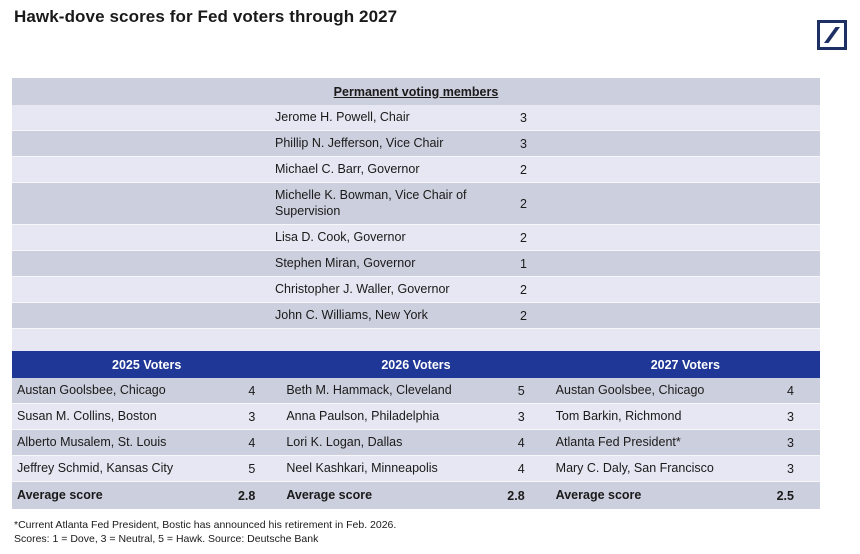 Image resolution: width=860 pixels, height=554 pixels. I want to click on voter-name: Tom Barkin, Richmond, so click(618, 416).